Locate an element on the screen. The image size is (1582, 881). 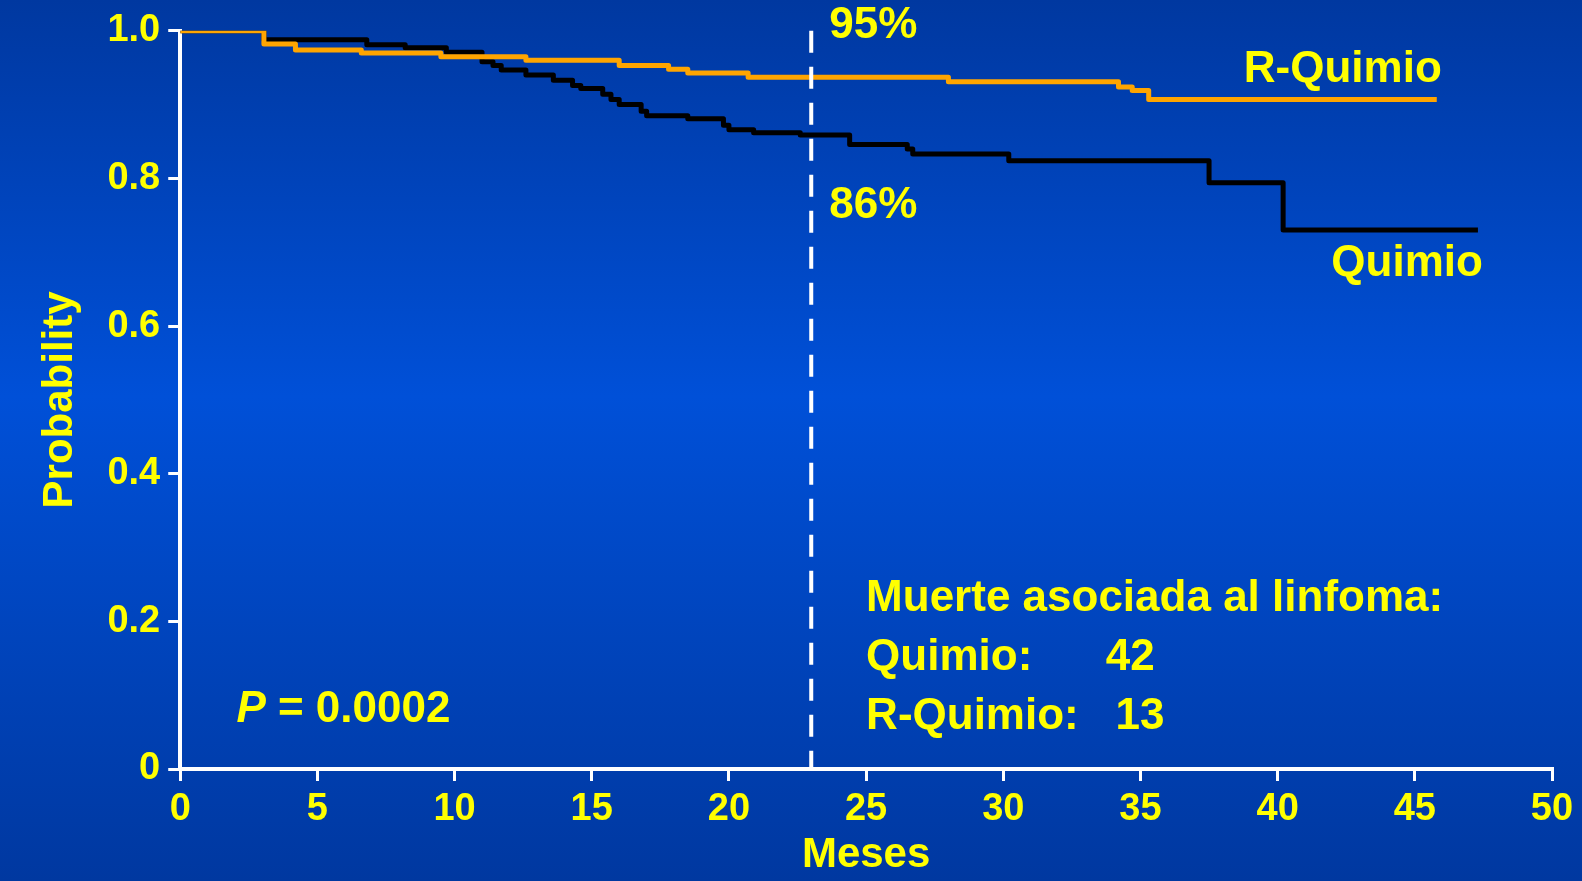
annotation: Muerte asociada al linfoma: is located at coordinates (1155, 596).